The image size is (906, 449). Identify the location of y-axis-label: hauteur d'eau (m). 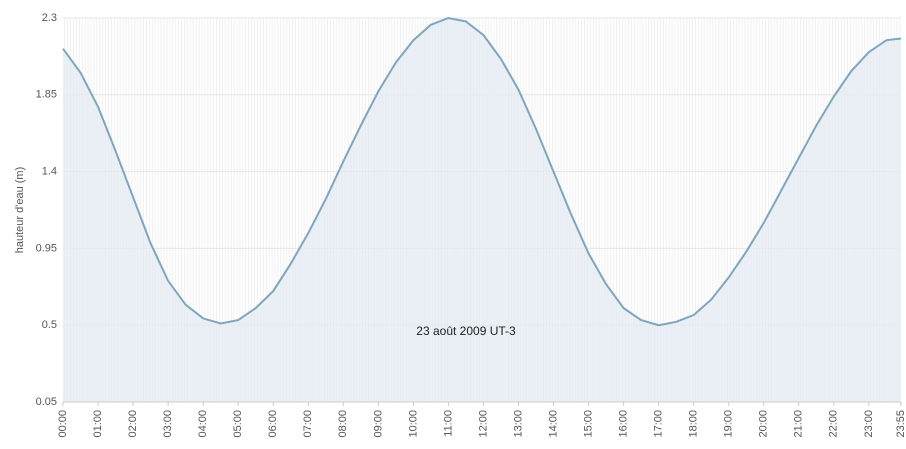
(20, 210).